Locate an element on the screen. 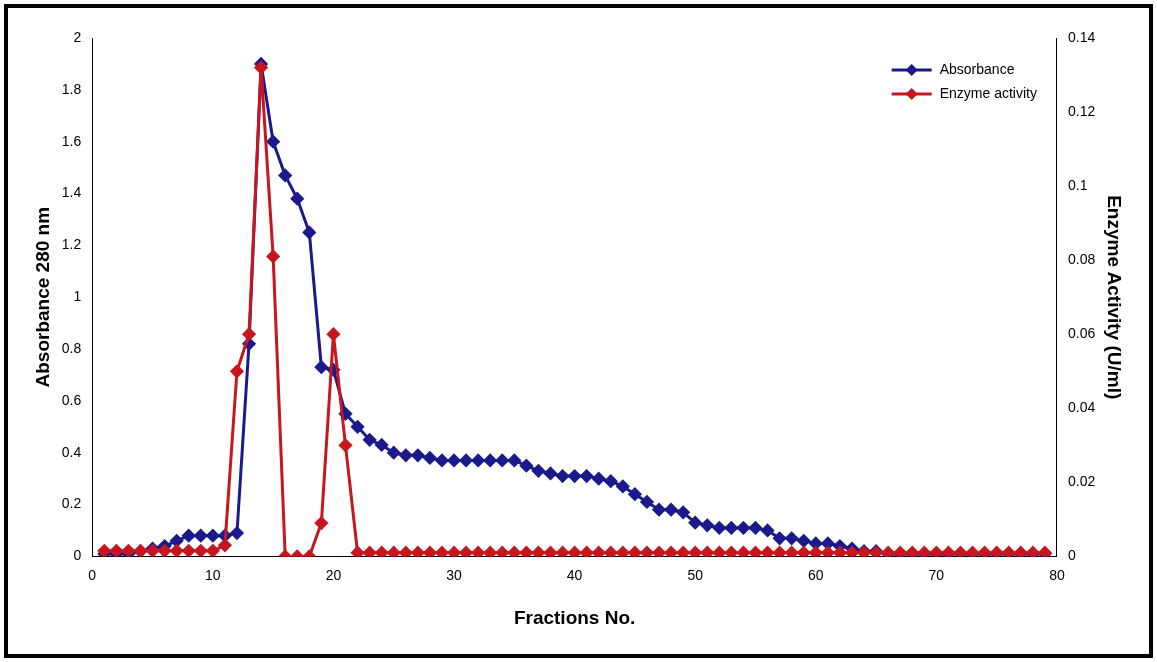 This screenshot has width=1157, height=662. y-tick-label: 1.2 is located at coordinates (71, 244).